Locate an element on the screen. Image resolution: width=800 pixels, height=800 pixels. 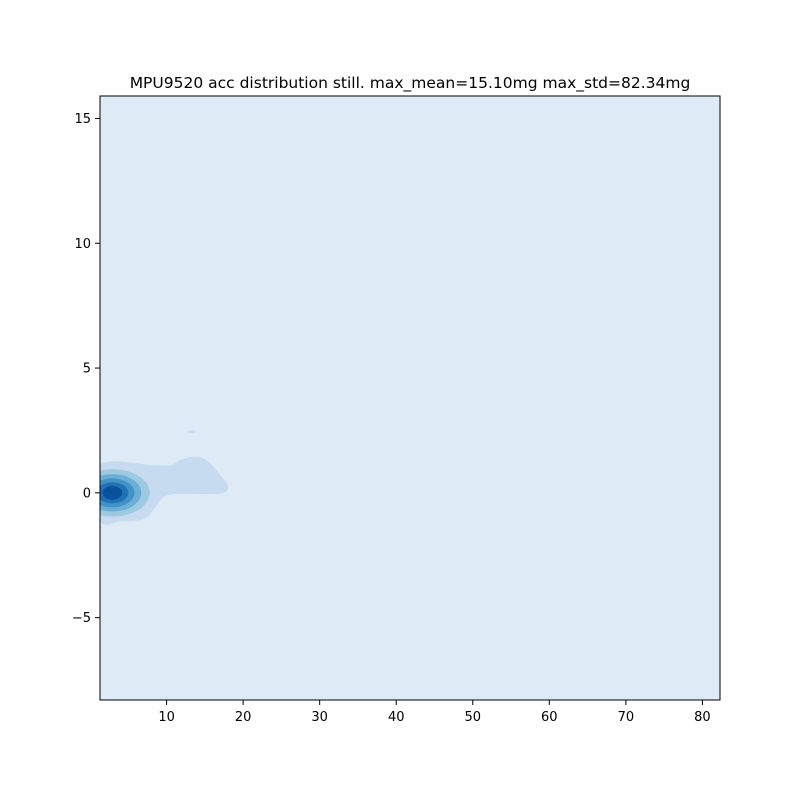
x-tick-label: 40 is located at coordinates (396, 717).